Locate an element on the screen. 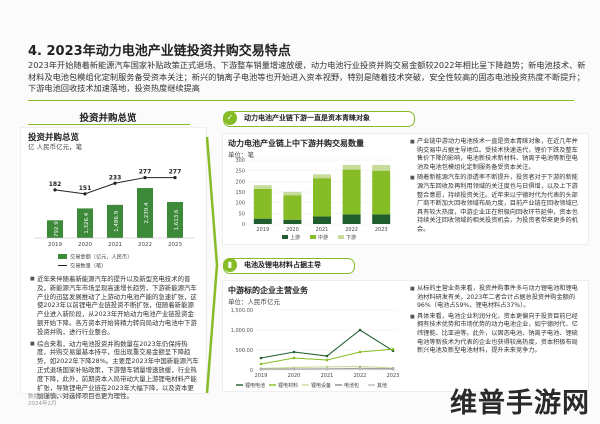 This screenshot has width=600, height=424. chart2-x-tick: 2023 is located at coordinates (381, 230).